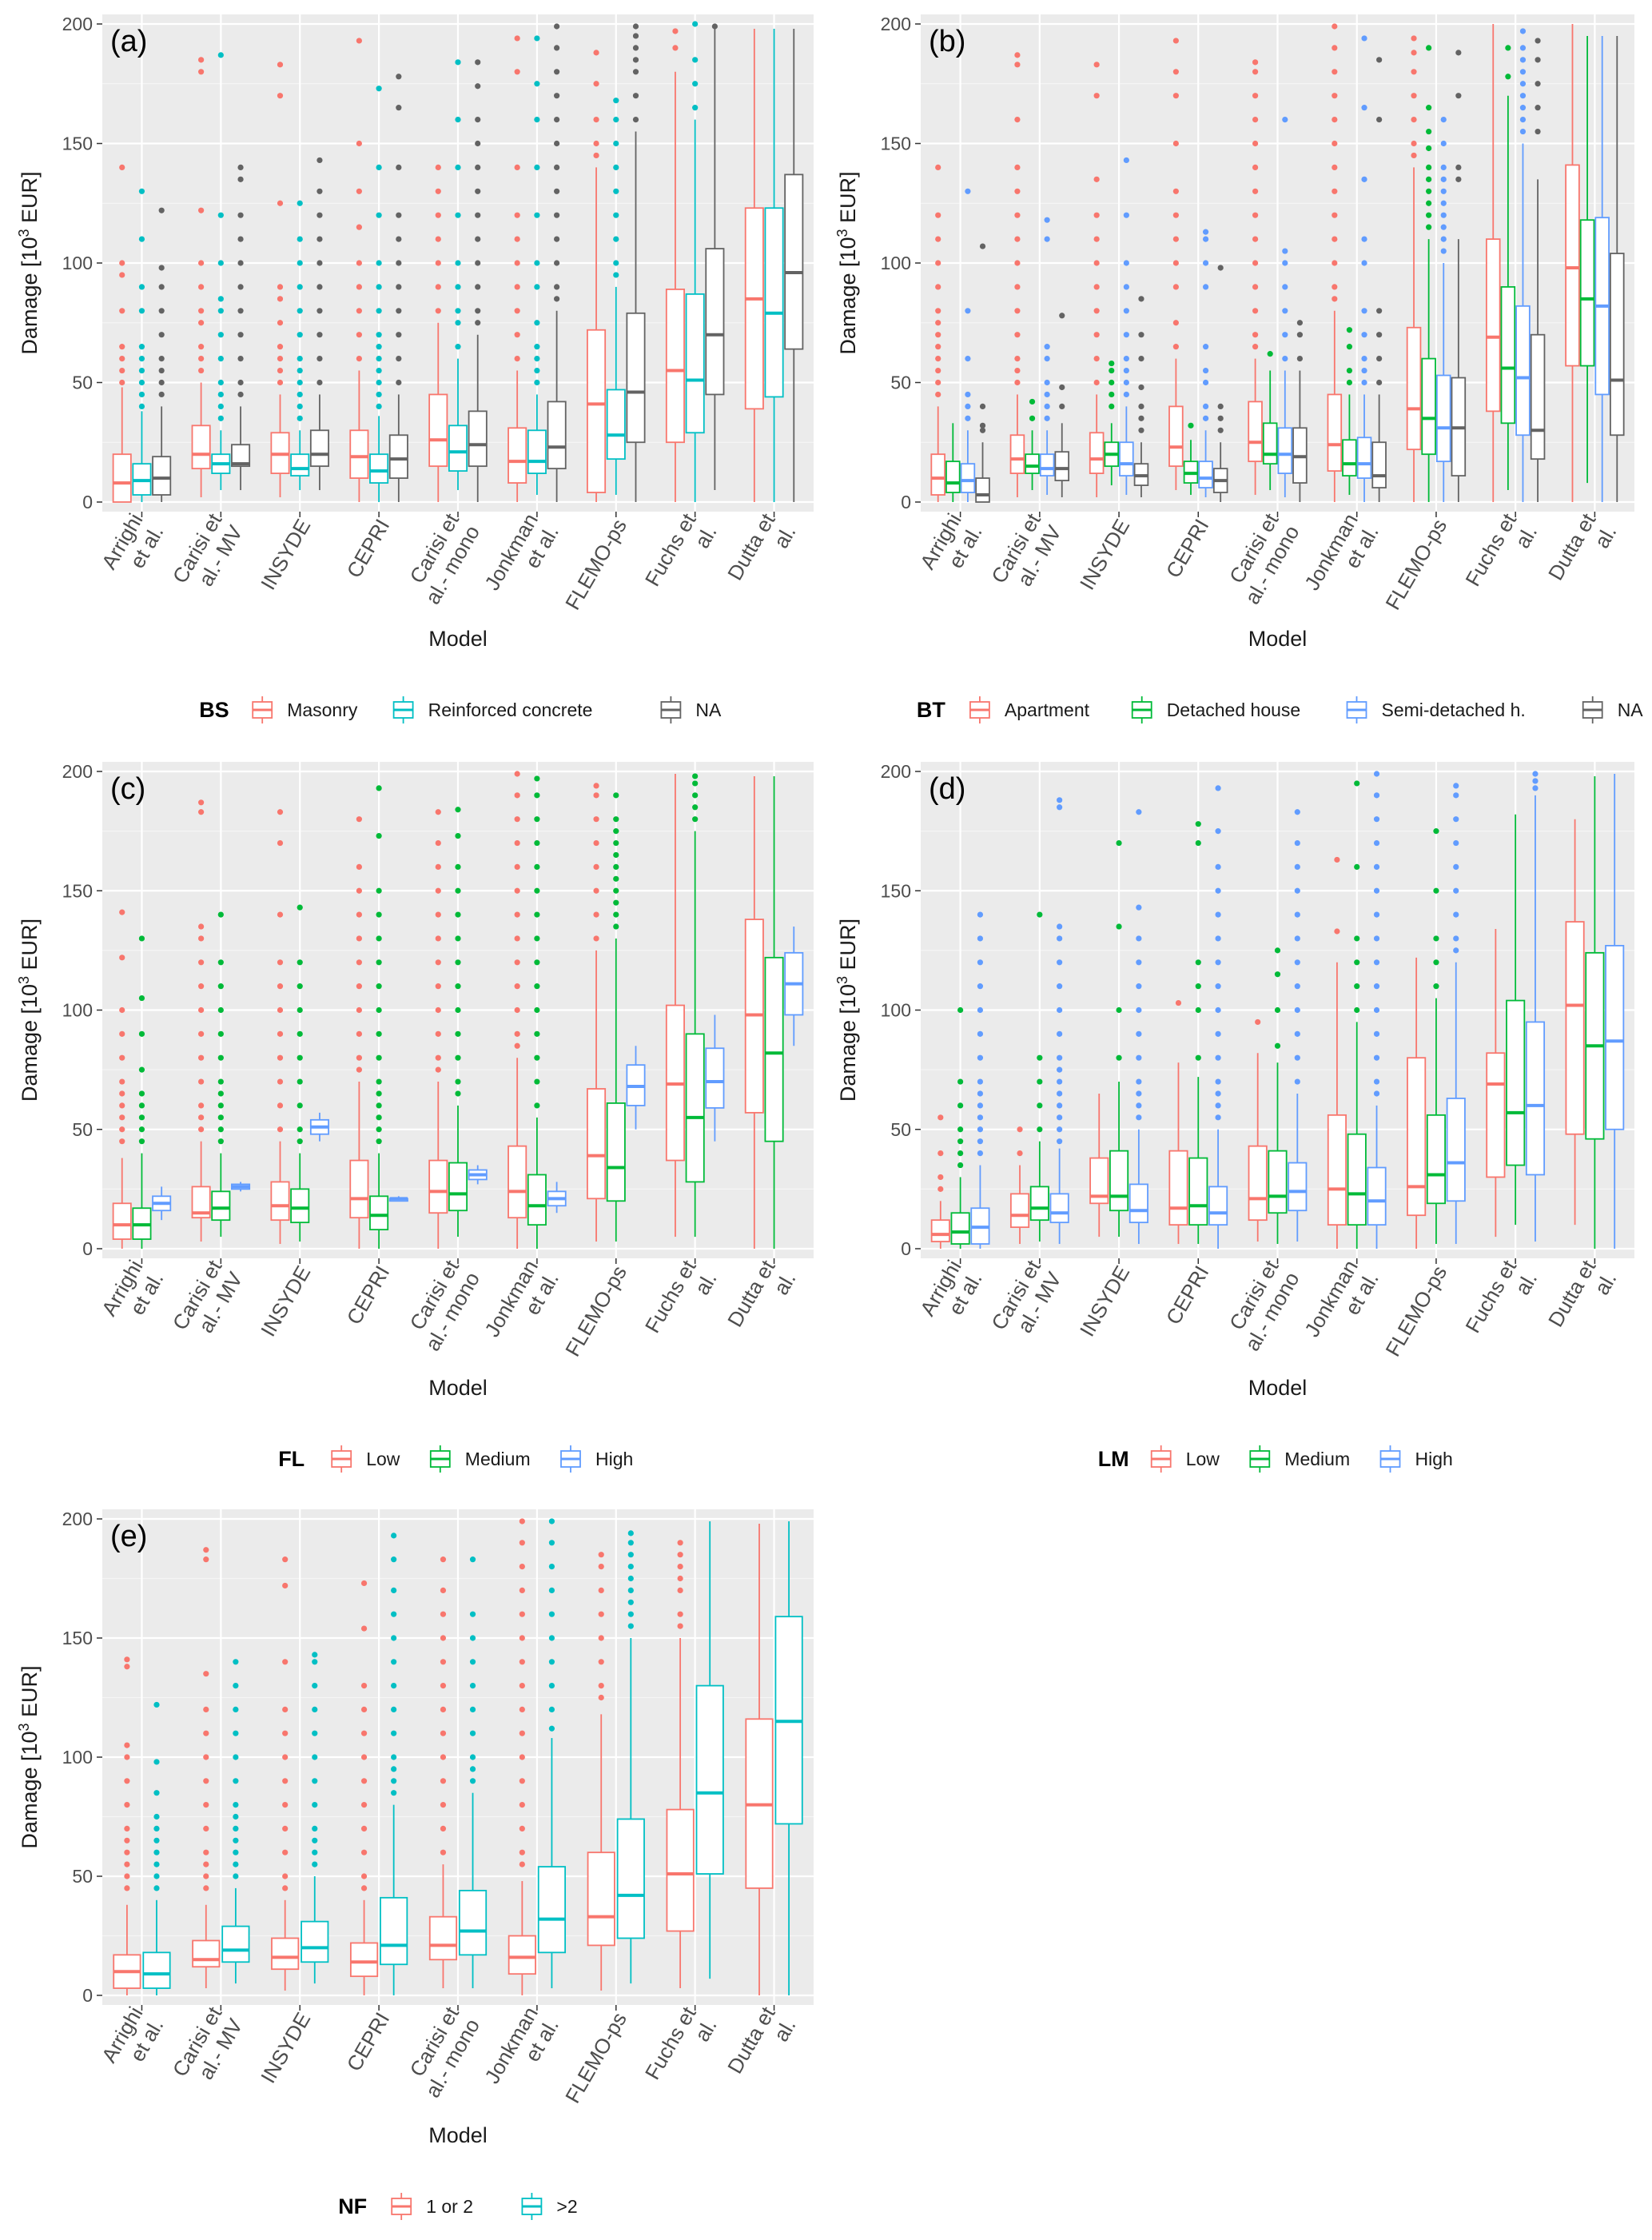 Image resolution: width=1652 pixels, height=2240 pixels. Describe the element at coordinates (478, 262) in the screenshot. I see `series-na` at that location.